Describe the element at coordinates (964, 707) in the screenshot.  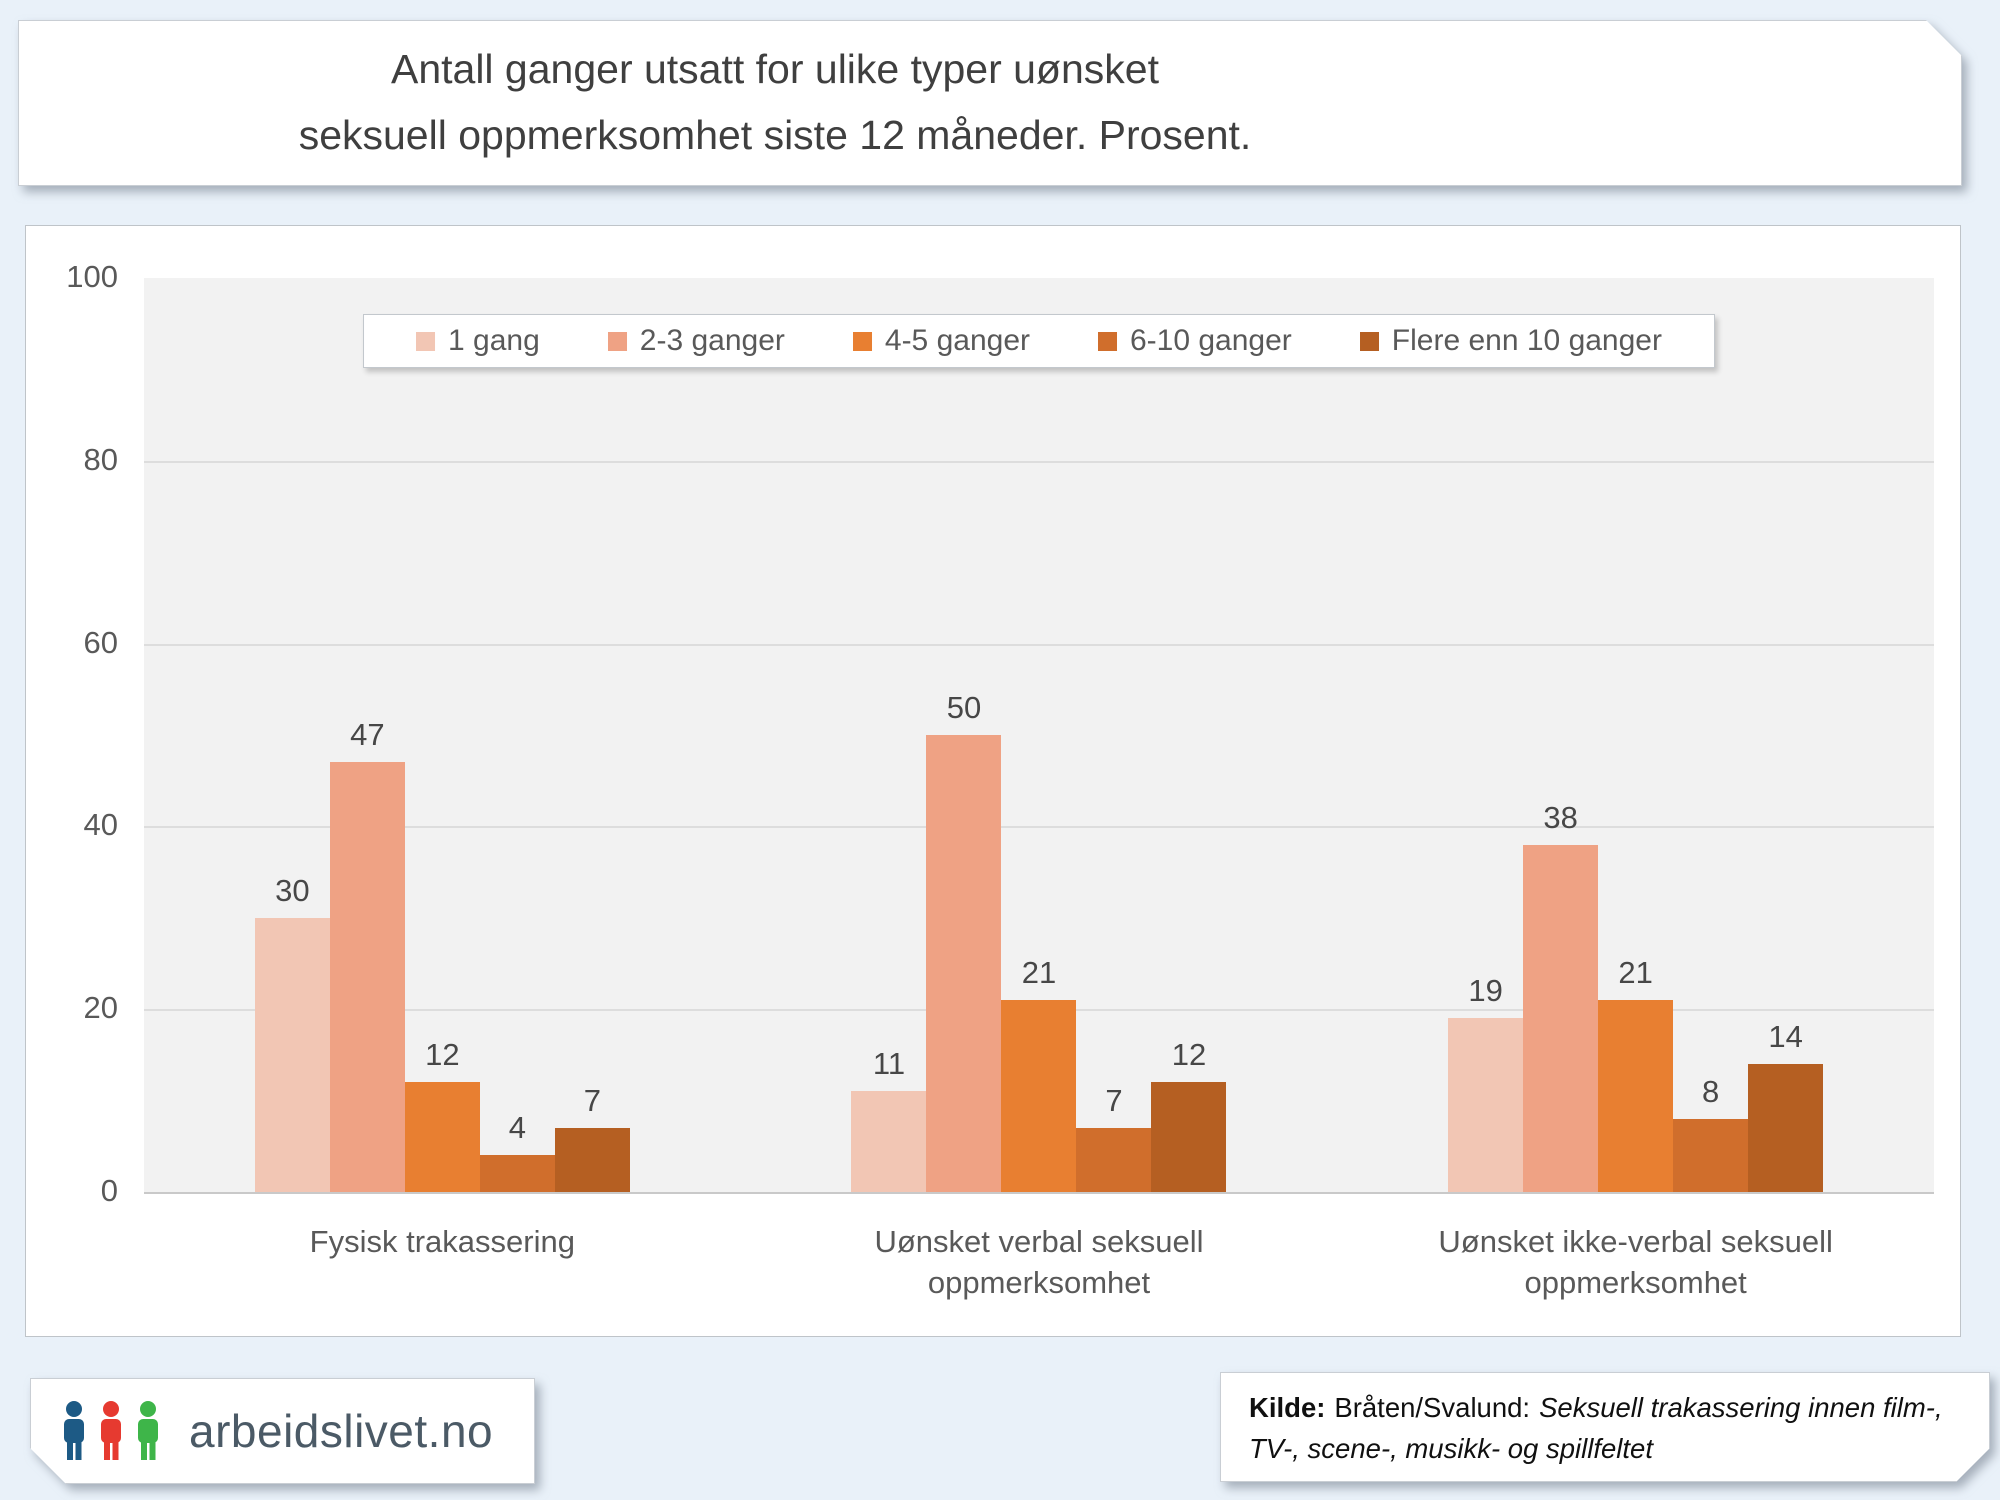
I see `bar-value-label: 50` at that location.